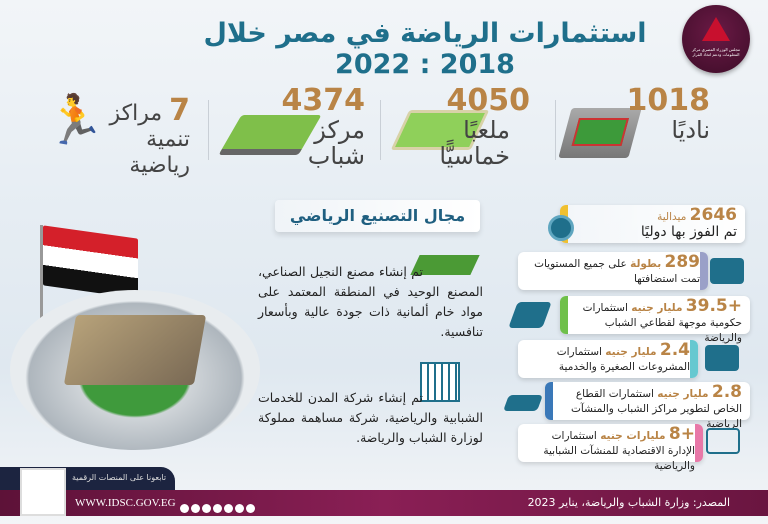  I want to click on facebook-icon, so click(184, 508).